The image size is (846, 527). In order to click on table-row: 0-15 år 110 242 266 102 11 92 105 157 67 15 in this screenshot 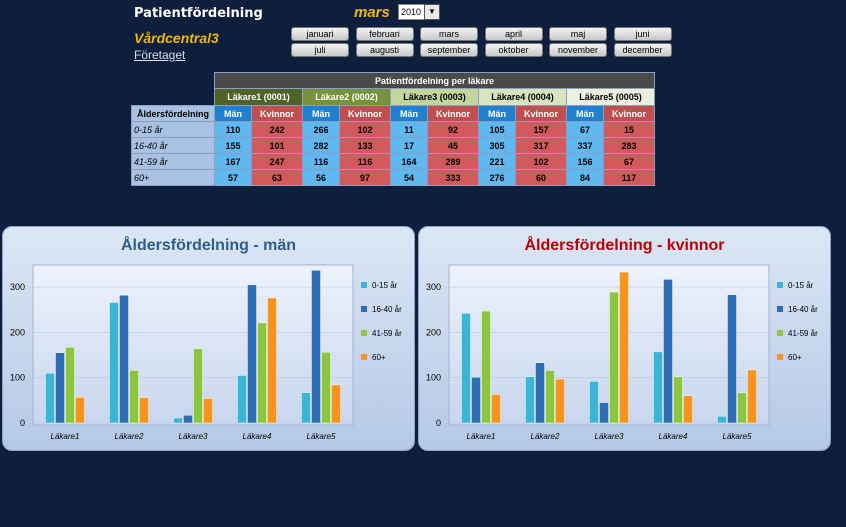, I will do `click(393, 129)`.